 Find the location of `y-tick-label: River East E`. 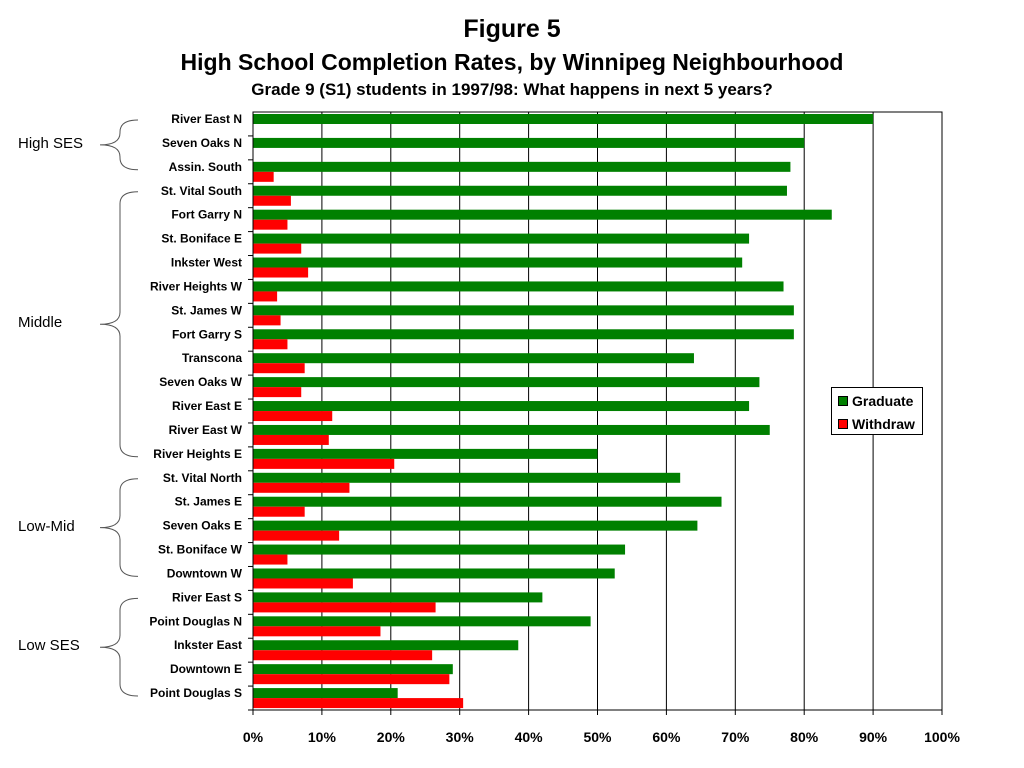

y-tick-label: River East E is located at coordinates (207, 406).